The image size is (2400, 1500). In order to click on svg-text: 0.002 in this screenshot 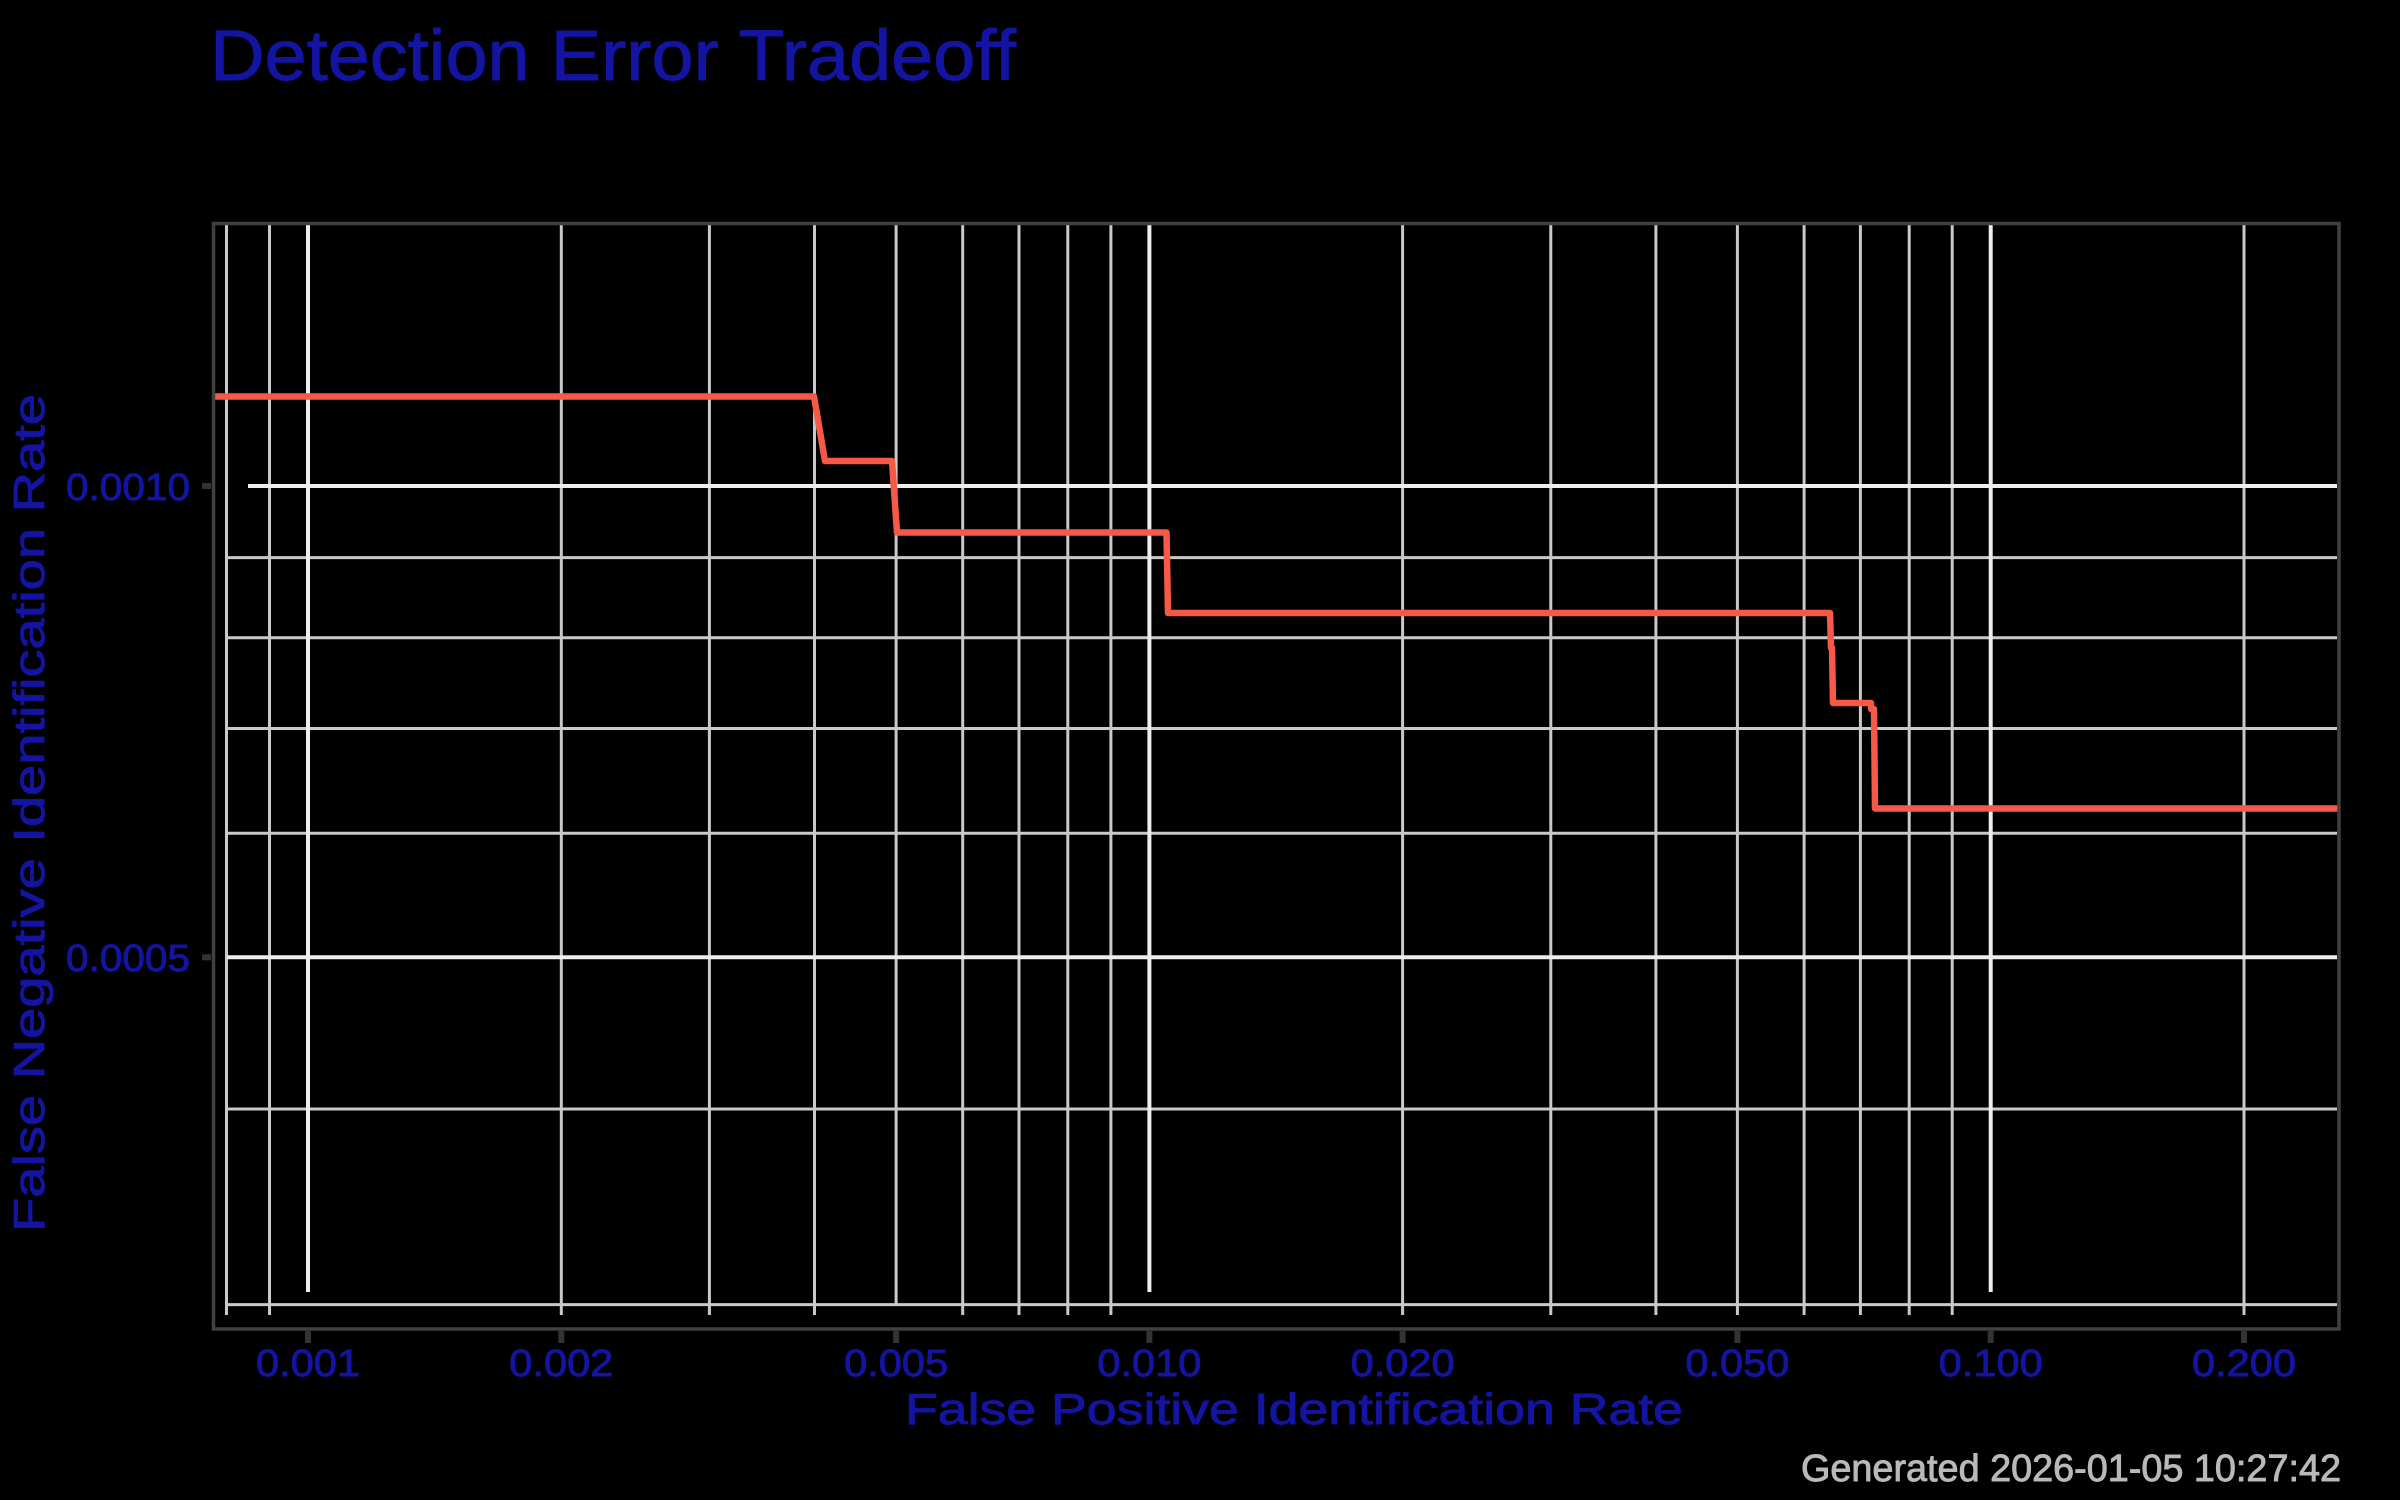, I will do `click(561, 1364)`.